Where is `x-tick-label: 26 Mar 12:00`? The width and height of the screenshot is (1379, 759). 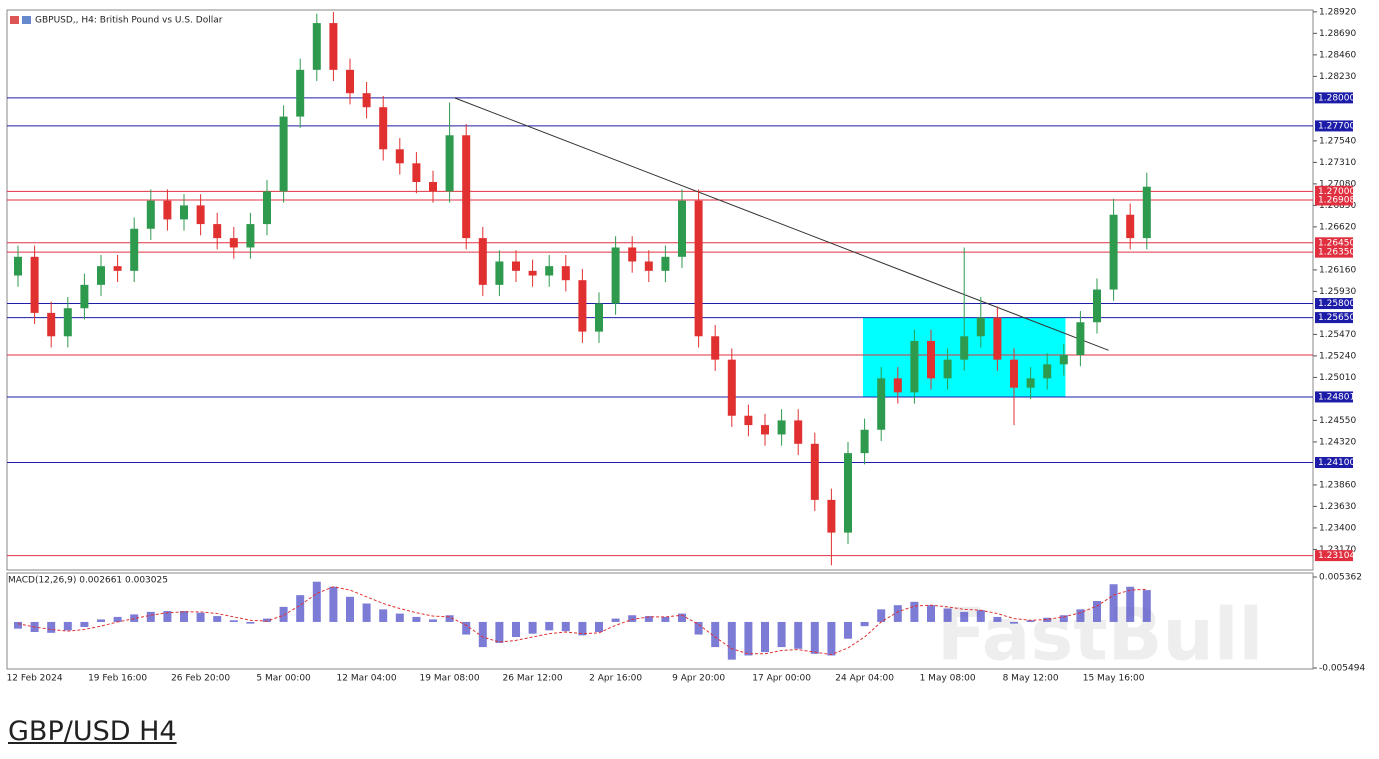
x-tick-label: 26 Mar 12:00 is located at coordinates (533, 679).